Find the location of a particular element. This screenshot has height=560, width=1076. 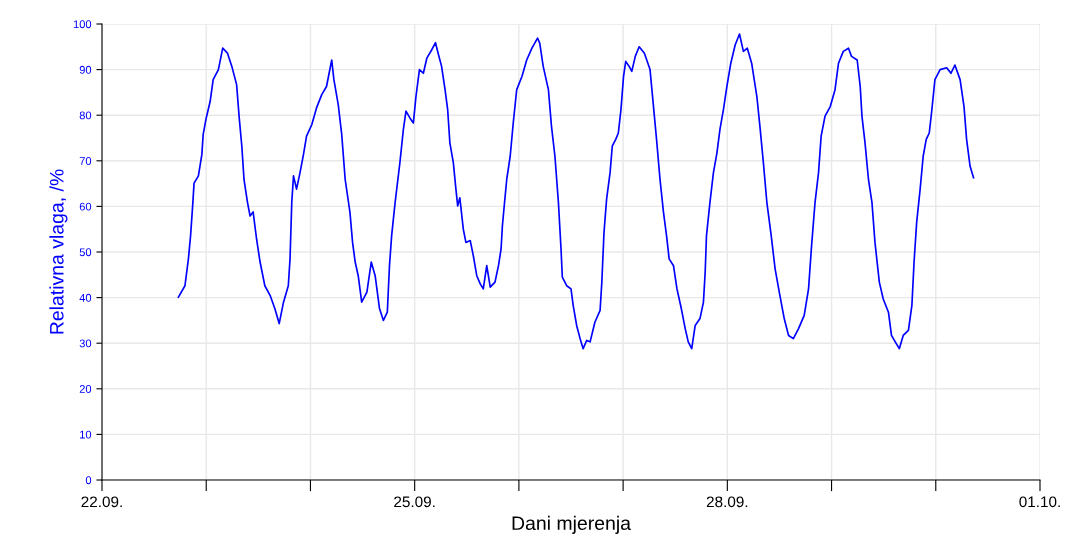

y-tick-label: 80 is located at coordinates (85, 115).